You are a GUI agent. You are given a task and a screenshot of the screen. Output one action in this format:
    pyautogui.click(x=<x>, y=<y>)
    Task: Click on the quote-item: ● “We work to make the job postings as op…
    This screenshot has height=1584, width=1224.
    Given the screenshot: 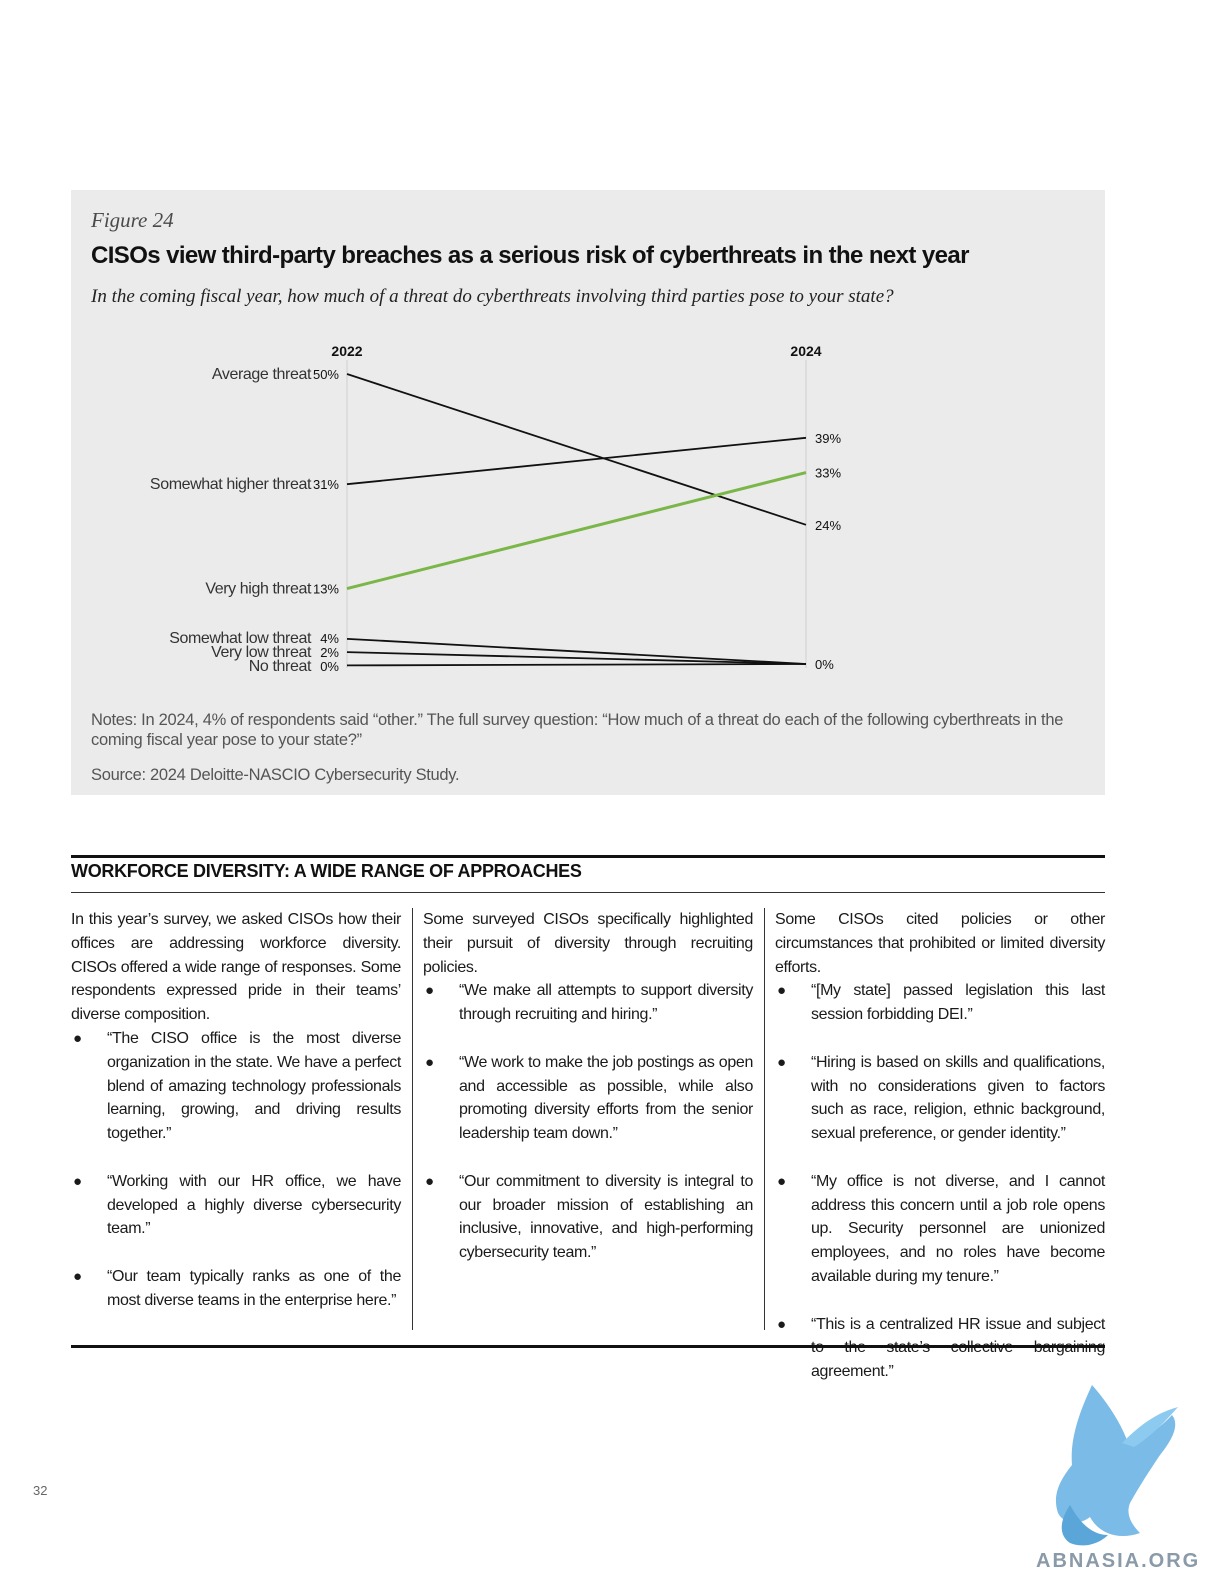 What is the action you would take?
    pyautogui.click(x=588, y=1098)
    